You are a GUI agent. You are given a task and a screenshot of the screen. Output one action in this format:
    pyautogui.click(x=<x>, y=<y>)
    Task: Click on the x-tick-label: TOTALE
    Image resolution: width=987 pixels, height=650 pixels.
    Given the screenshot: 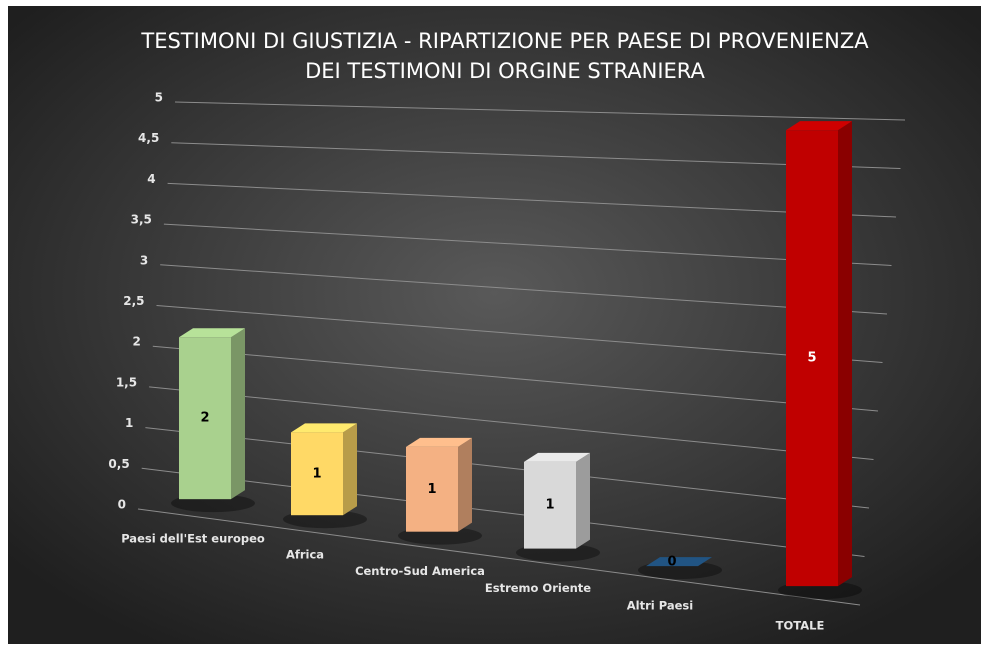 What is the action you would take?
    pyautogui.click(x=800, y=626)
    